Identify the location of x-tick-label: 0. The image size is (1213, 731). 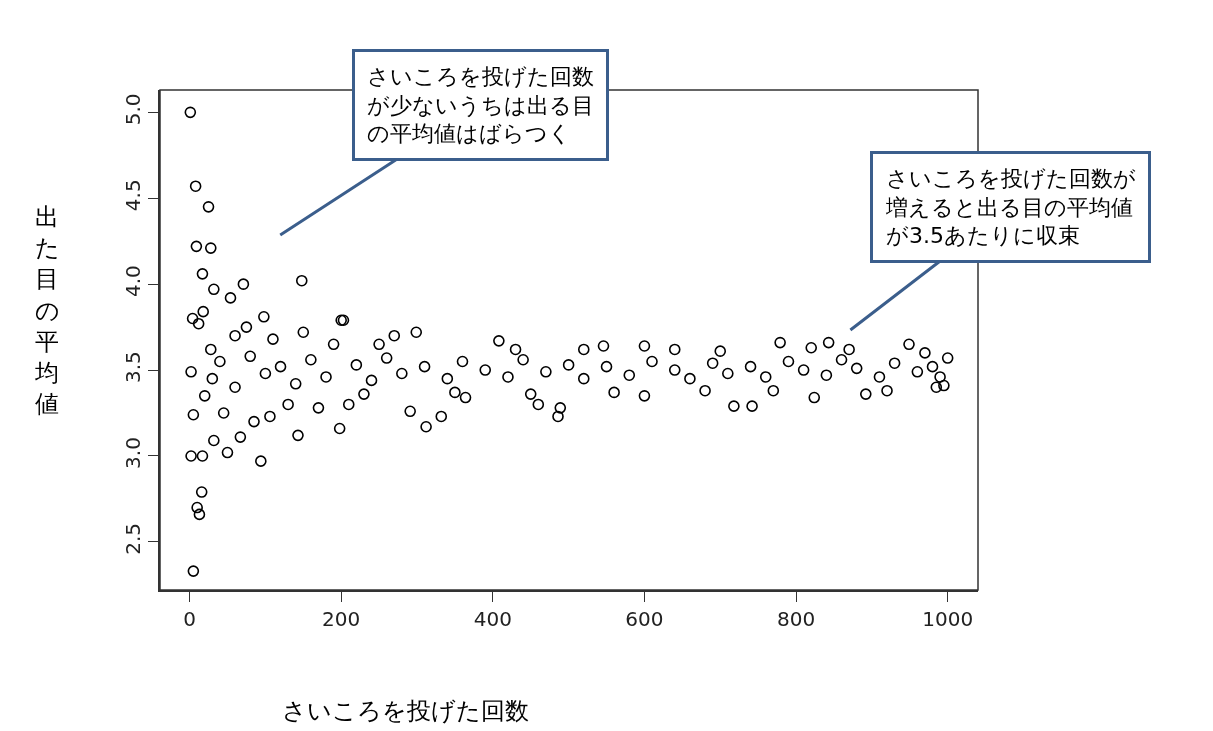
(189, 618).